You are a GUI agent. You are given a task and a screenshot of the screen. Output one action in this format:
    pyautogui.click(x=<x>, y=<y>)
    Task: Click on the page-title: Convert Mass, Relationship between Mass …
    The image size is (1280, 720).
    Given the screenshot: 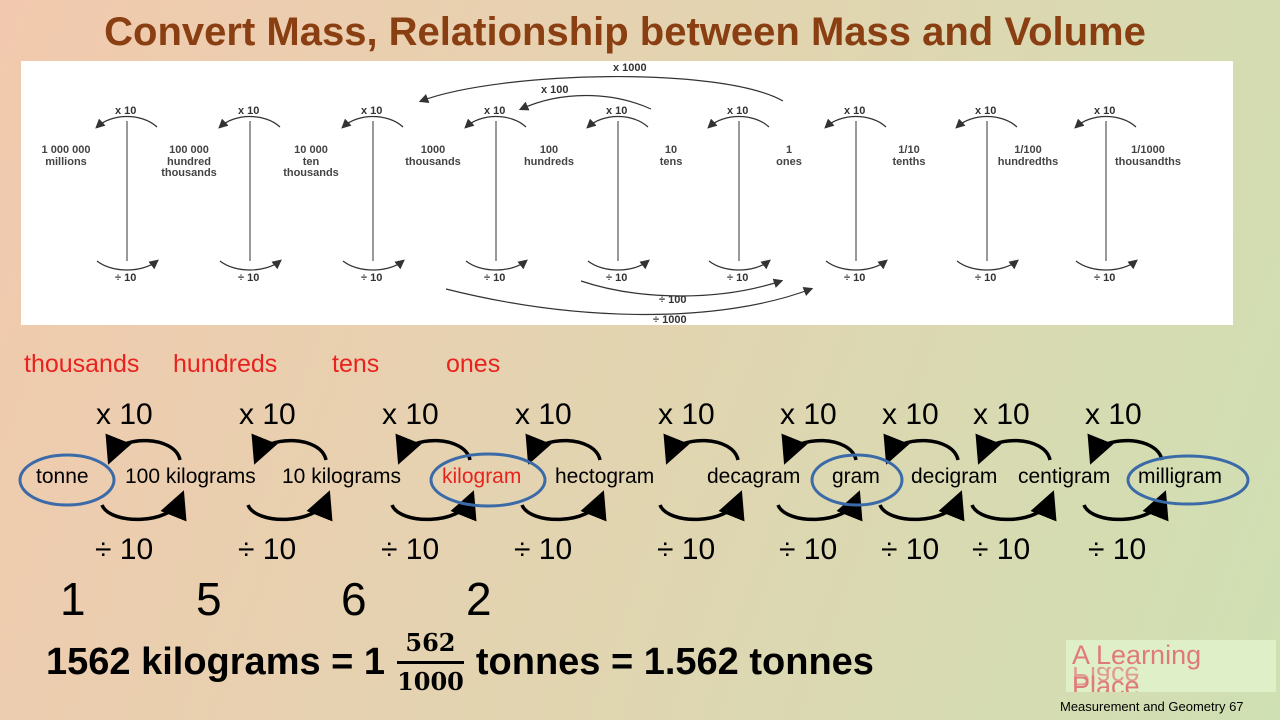 What is the action you would take?
    pyautogui.click(x=625, y=32)
    